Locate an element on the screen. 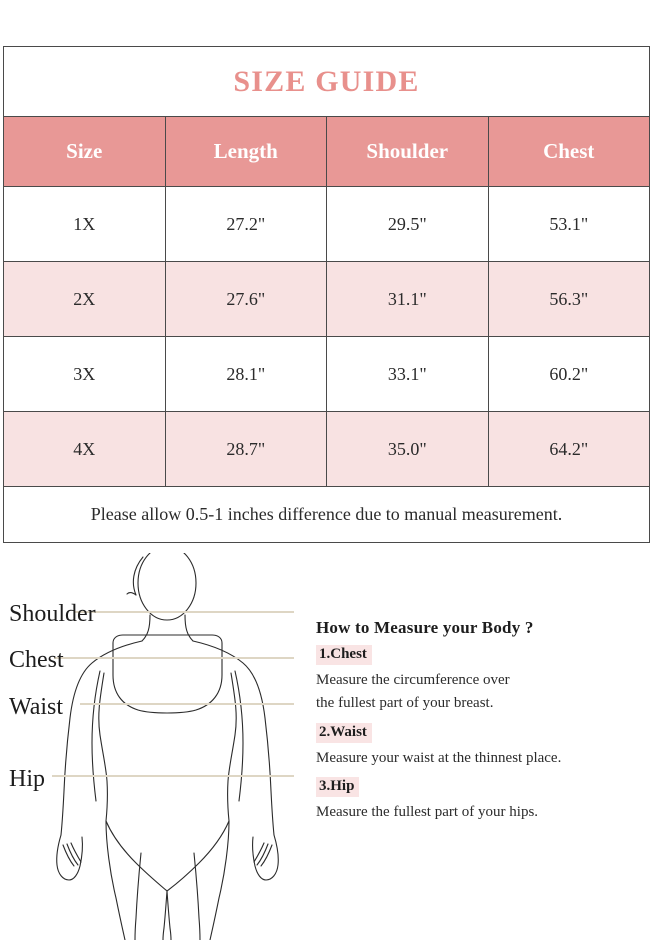 This screenshot has width=653, height=940. cell-length: 28.7" is located at coordinates (245, 449).